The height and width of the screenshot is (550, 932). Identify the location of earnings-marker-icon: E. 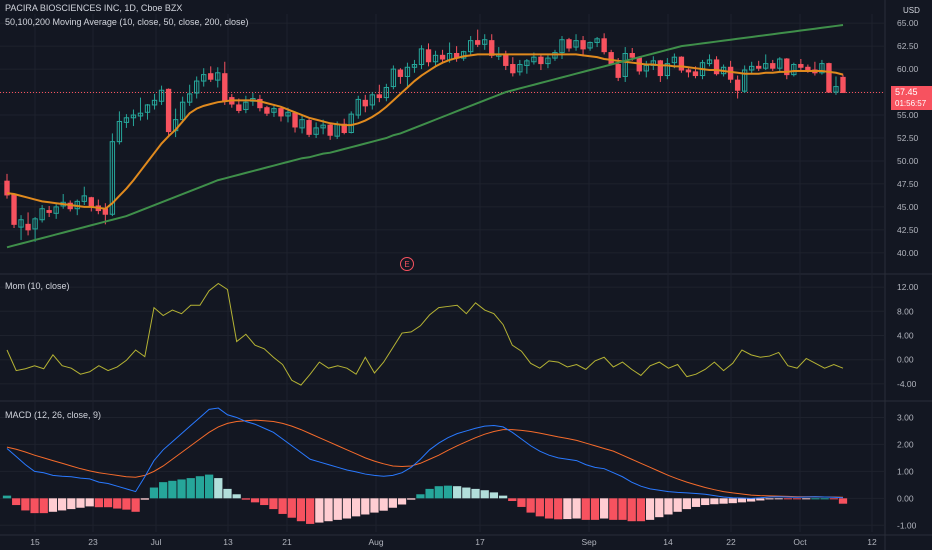
(407, 264).